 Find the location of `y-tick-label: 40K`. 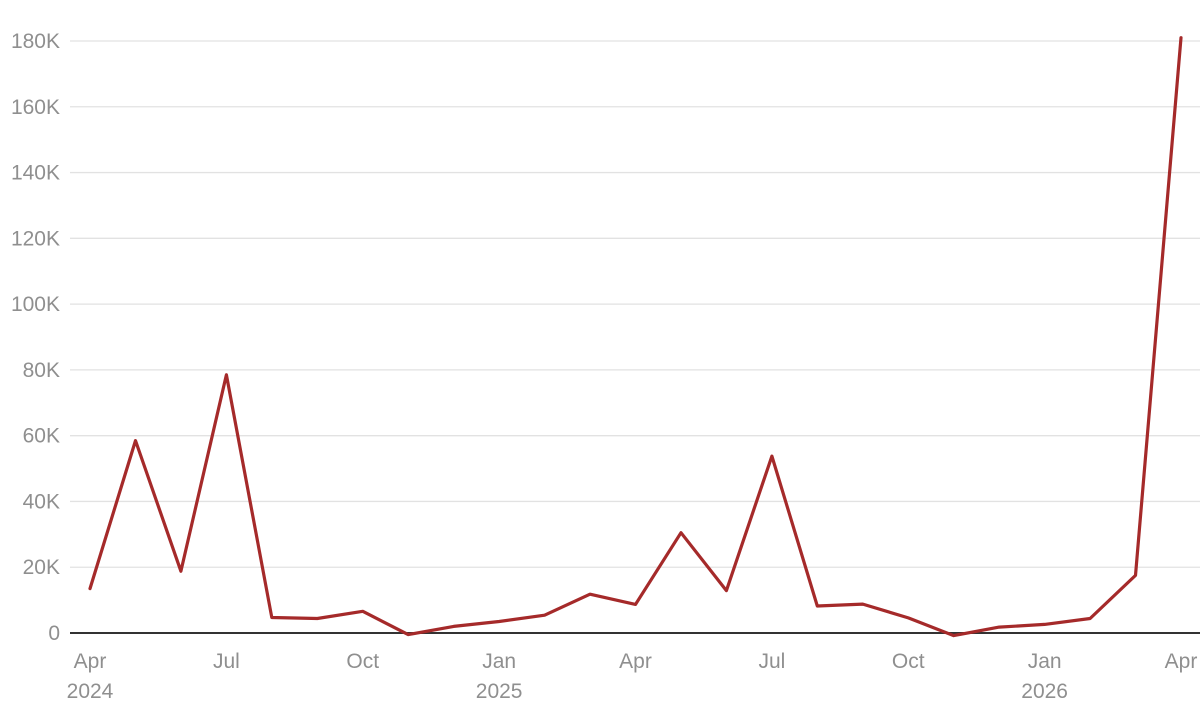

y-tick-label: 40K is located at coordinates (41, 501).